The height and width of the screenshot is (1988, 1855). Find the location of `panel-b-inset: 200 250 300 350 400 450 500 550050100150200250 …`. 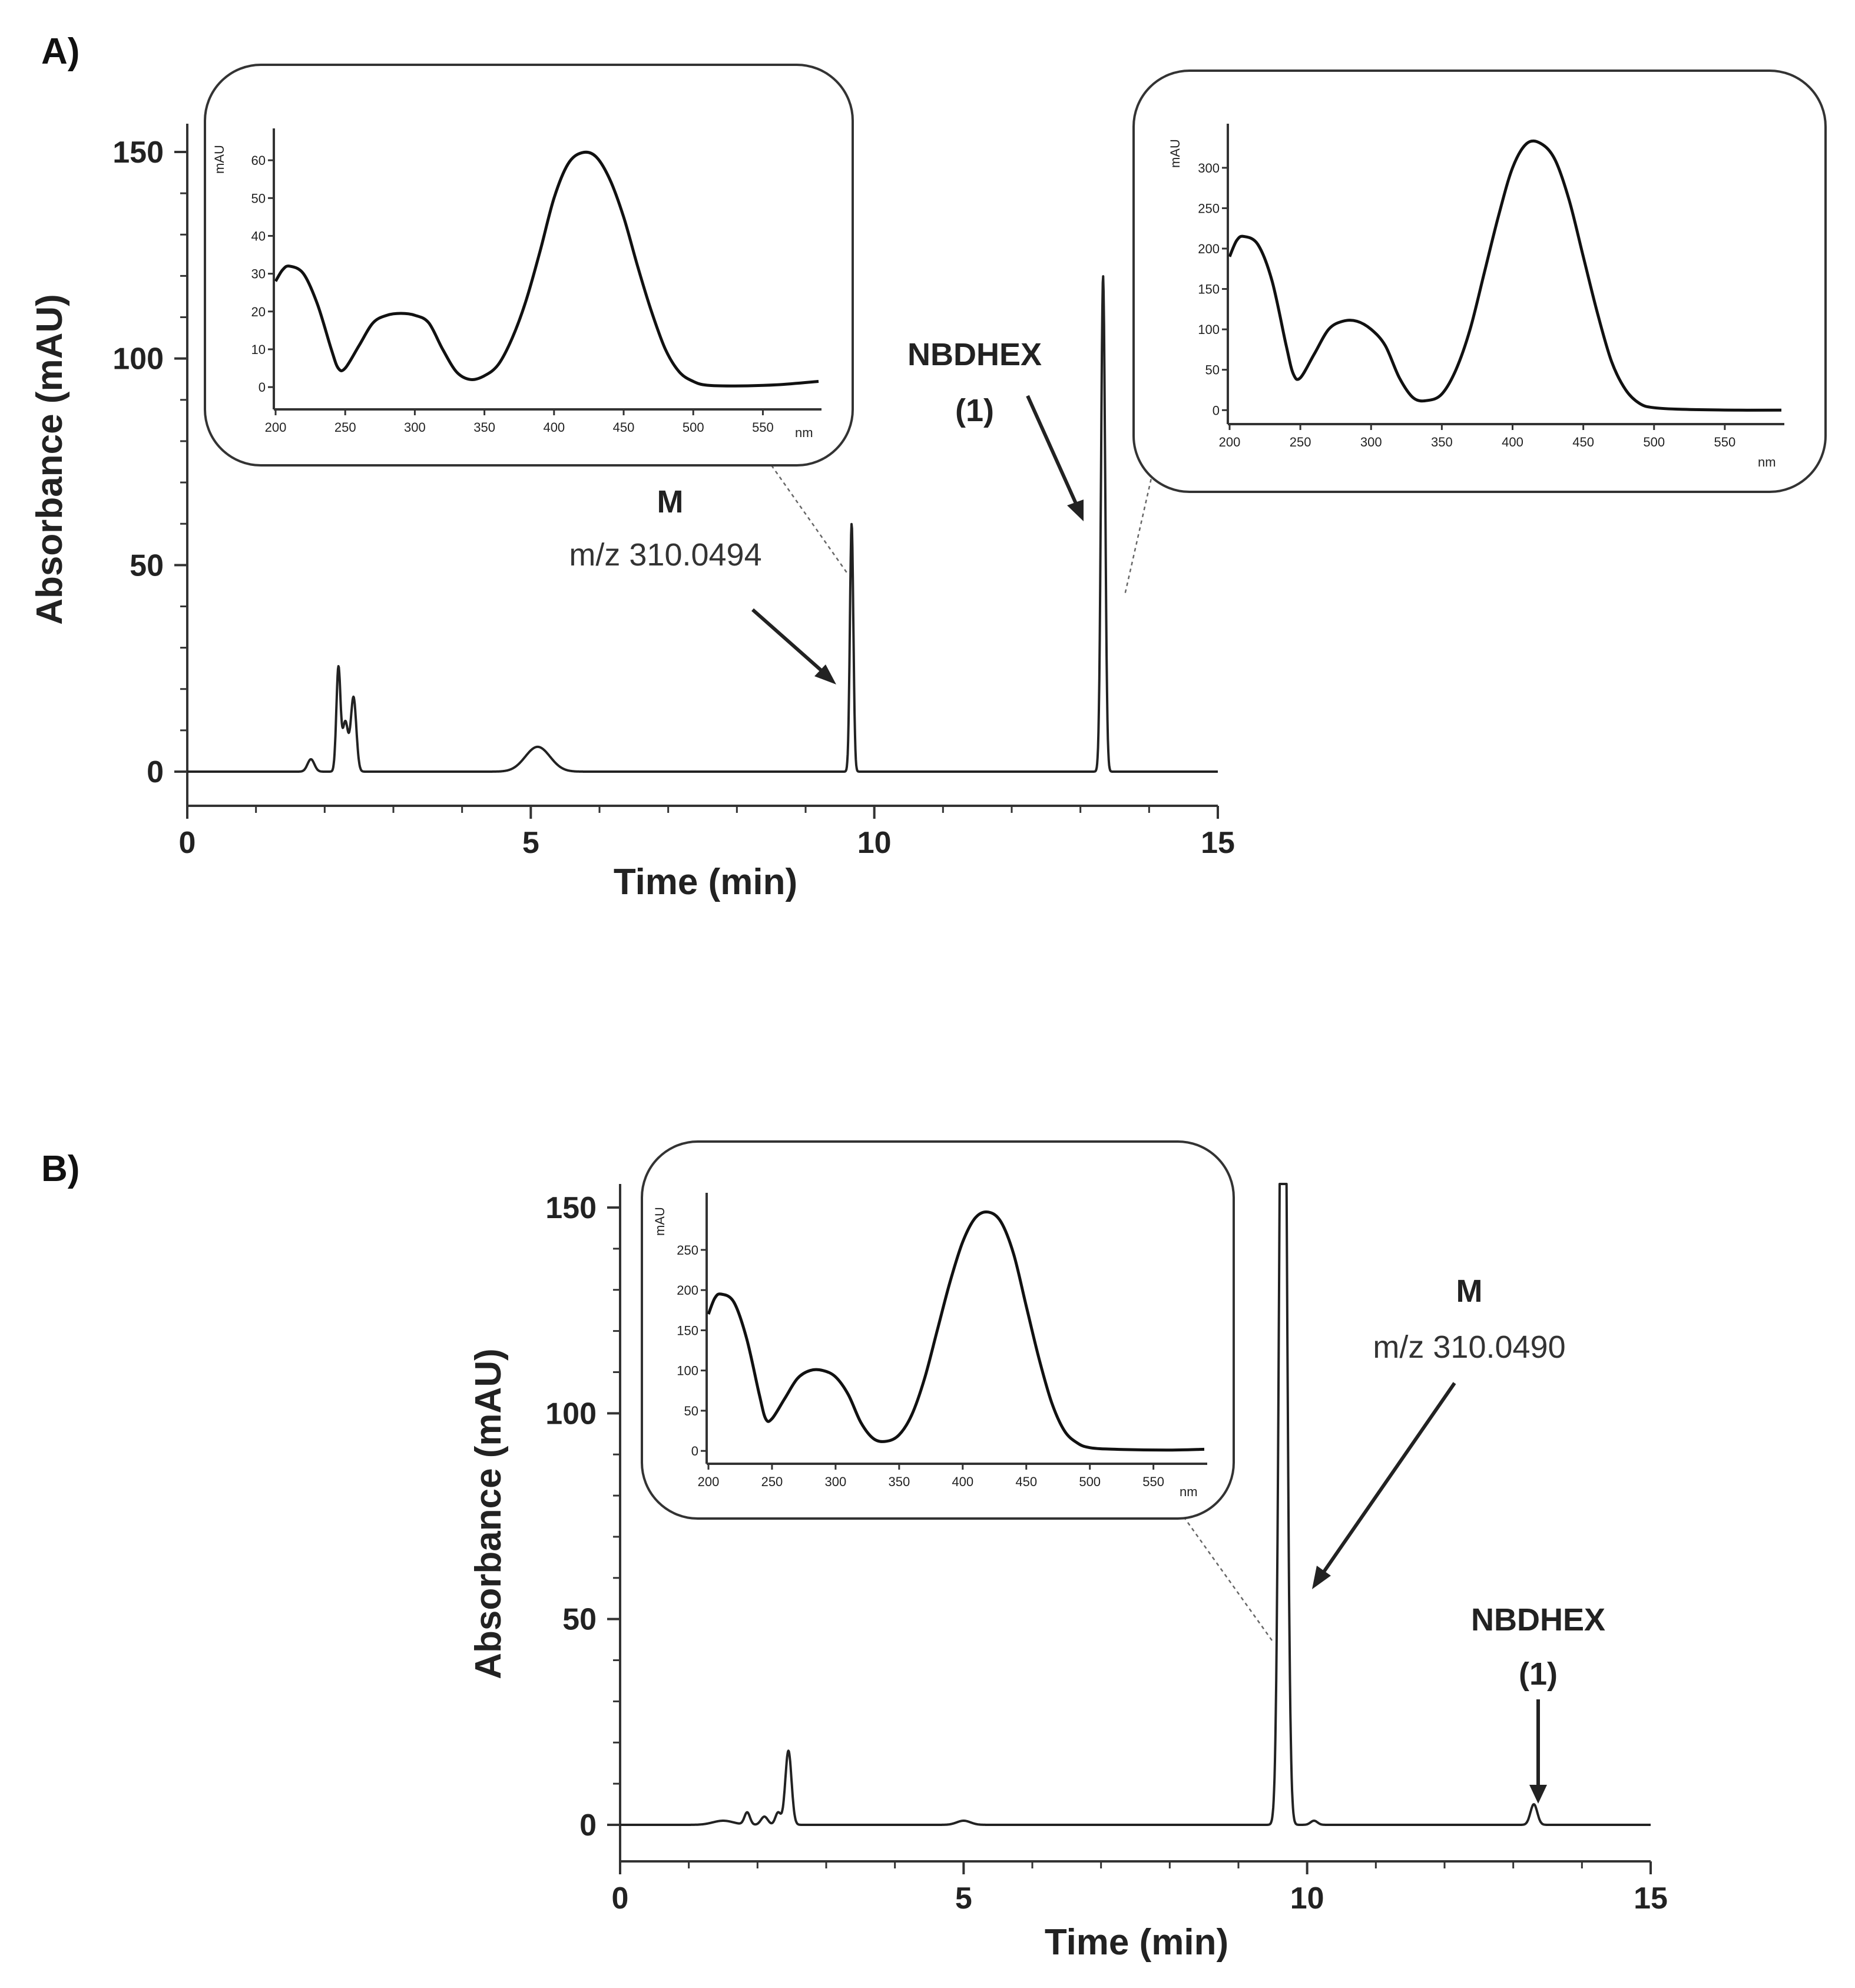

panel-b-inset: 200 250 300 350 400 450 500 550050100150200250 … is located at coordinates (938, 1330).